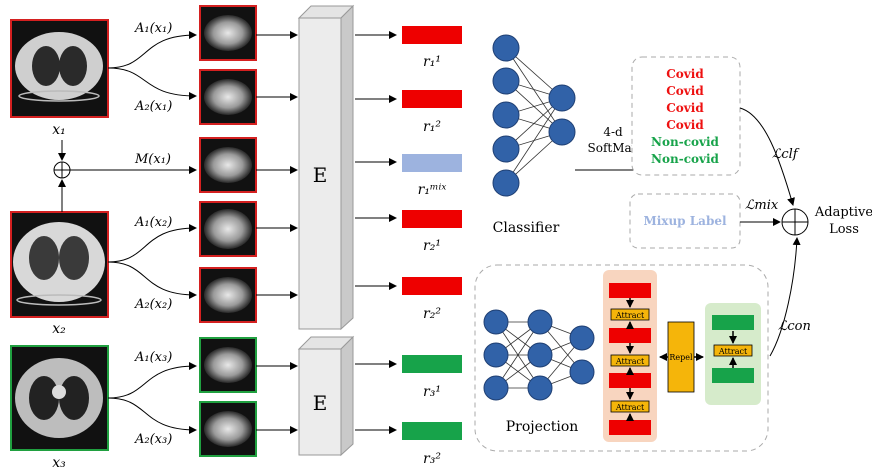 Image resolution: width=872 pixels, height=473 pixels. What do you see at coordinates (613, 132) in the screenshot?
I see `softmax-line1: 4-d` at bounding box center [613, 132].